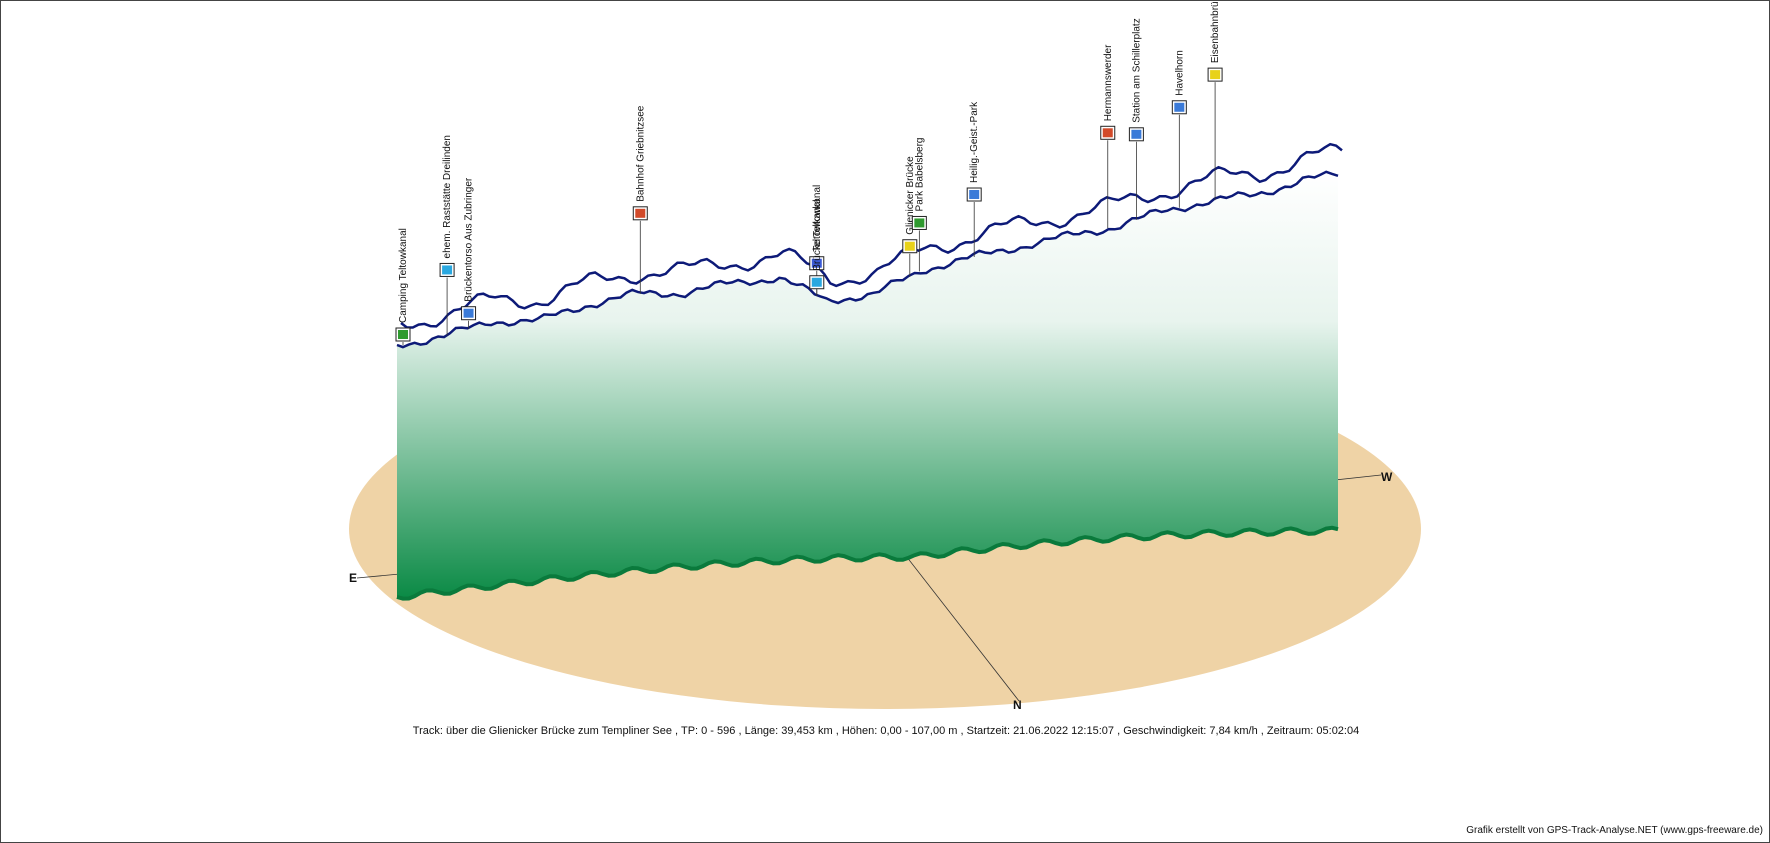 The image size is (1770, 843). What do you see at coordinates (867, 563) in the screenshot?
I see `elevation-wall-bottom-edge` at bounding box center [867, 563].